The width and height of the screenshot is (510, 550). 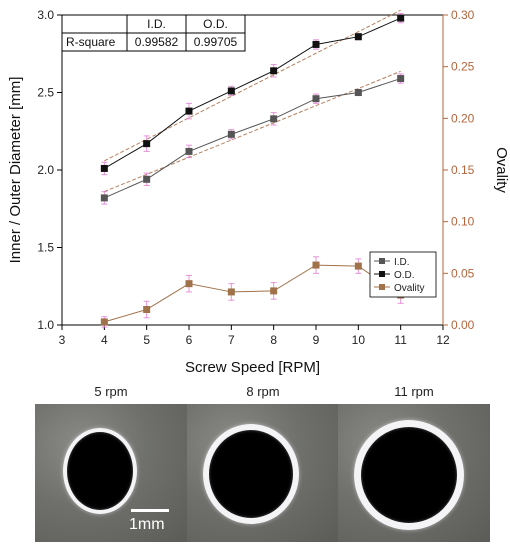 I want to click on x-tick-label: 11, so click(x=400, y=340).